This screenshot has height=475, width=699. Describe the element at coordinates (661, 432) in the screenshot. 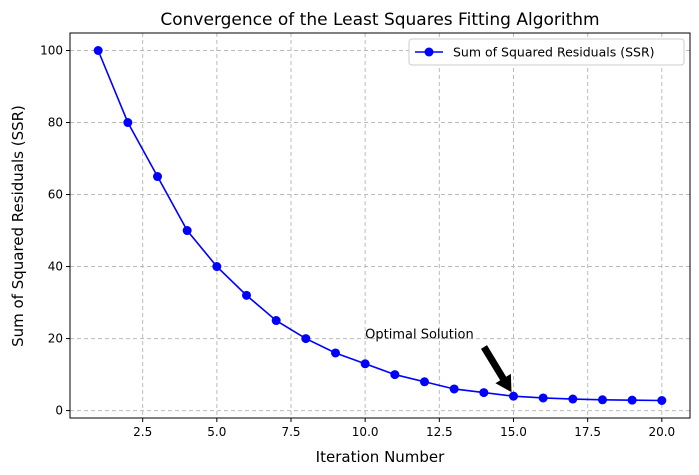

I see `x-tick-label: 20.0` at that location.